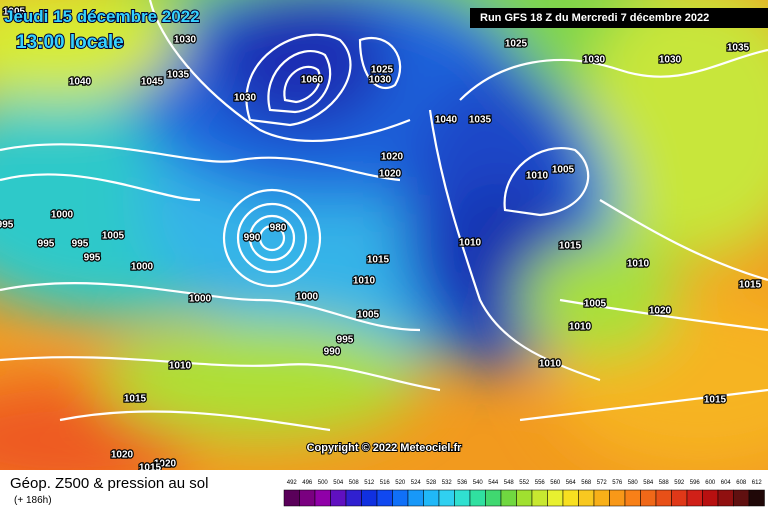  I want to click on run-box, so click(619, 18).